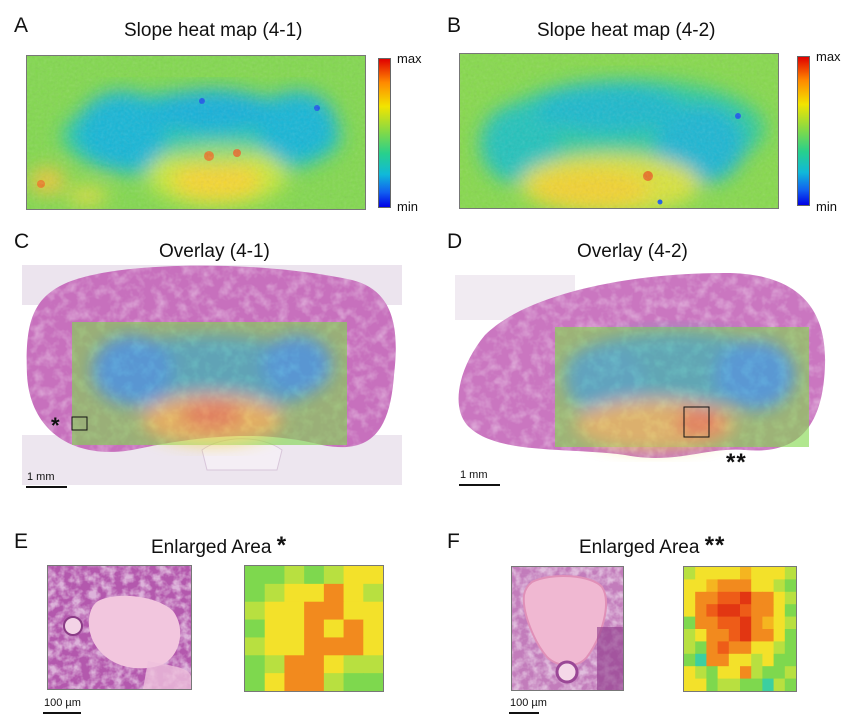 The height and width of the screenshot is (718, 849). What do you see at coordinates (22, 241) in the screenshot?
I see `panel-label-c: C` at bounding box center [22, 241].